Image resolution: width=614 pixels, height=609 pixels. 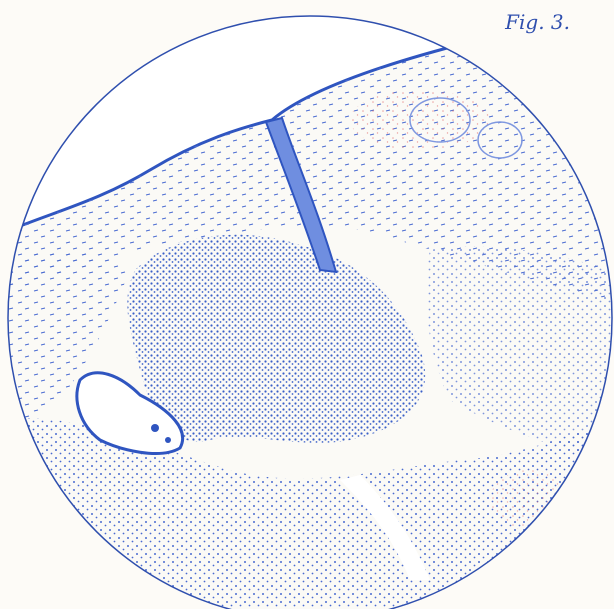 What do you see at coordinates (69, 340) in the screenshot?
I see `left-tissue` at bounding box center [69, 340].